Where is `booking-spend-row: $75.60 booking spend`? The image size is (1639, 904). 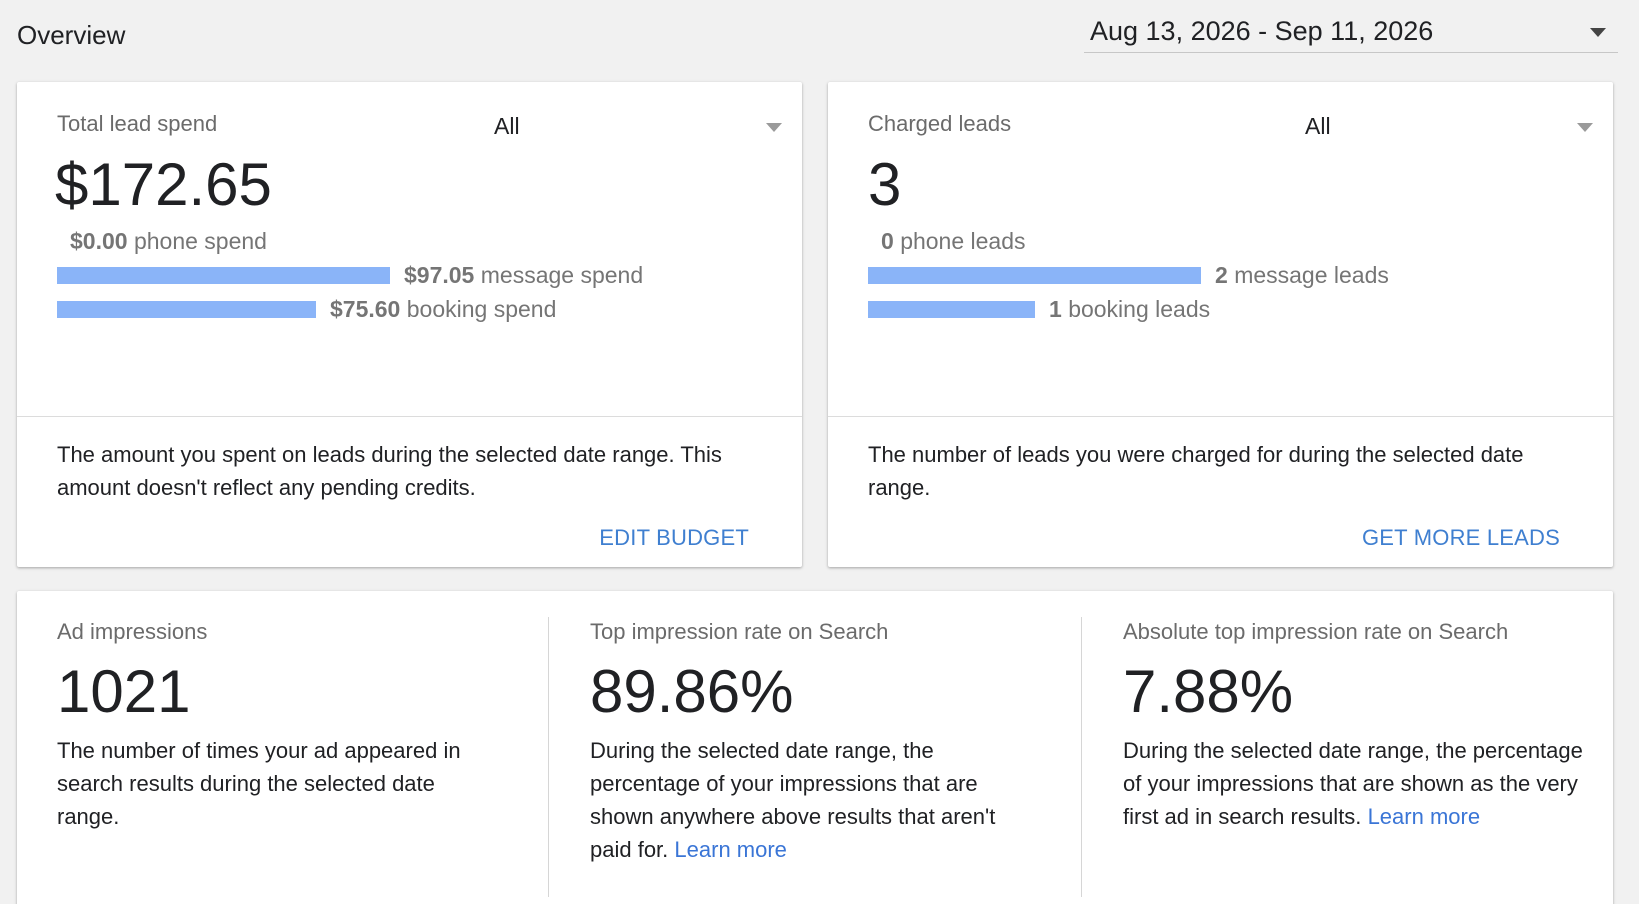
booking-spend-row: $75.60 booking spend is located at coordinates (306, 310).